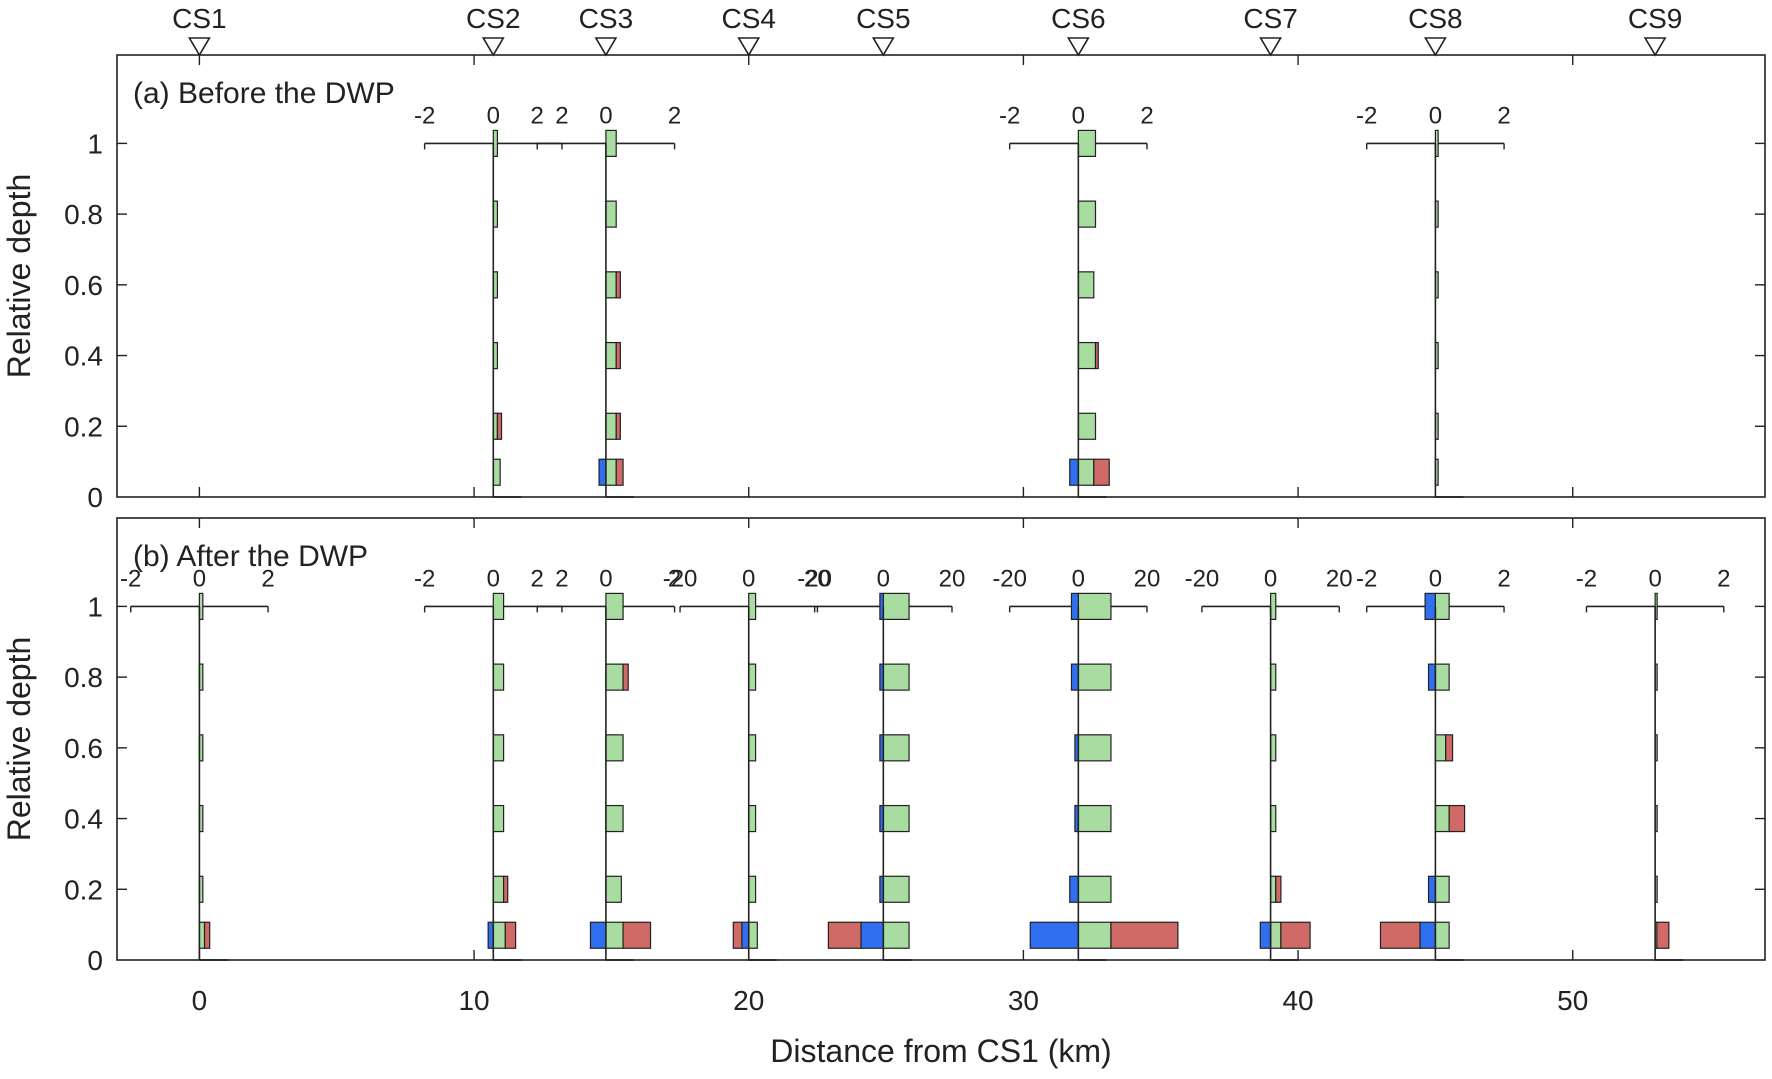 This screenshot has width=1772, height=1079. What do you see at coordinates (1572, 1000) in the screenshot?
I see `x-tick-label: 50` at bounding box center [1572, 1000].